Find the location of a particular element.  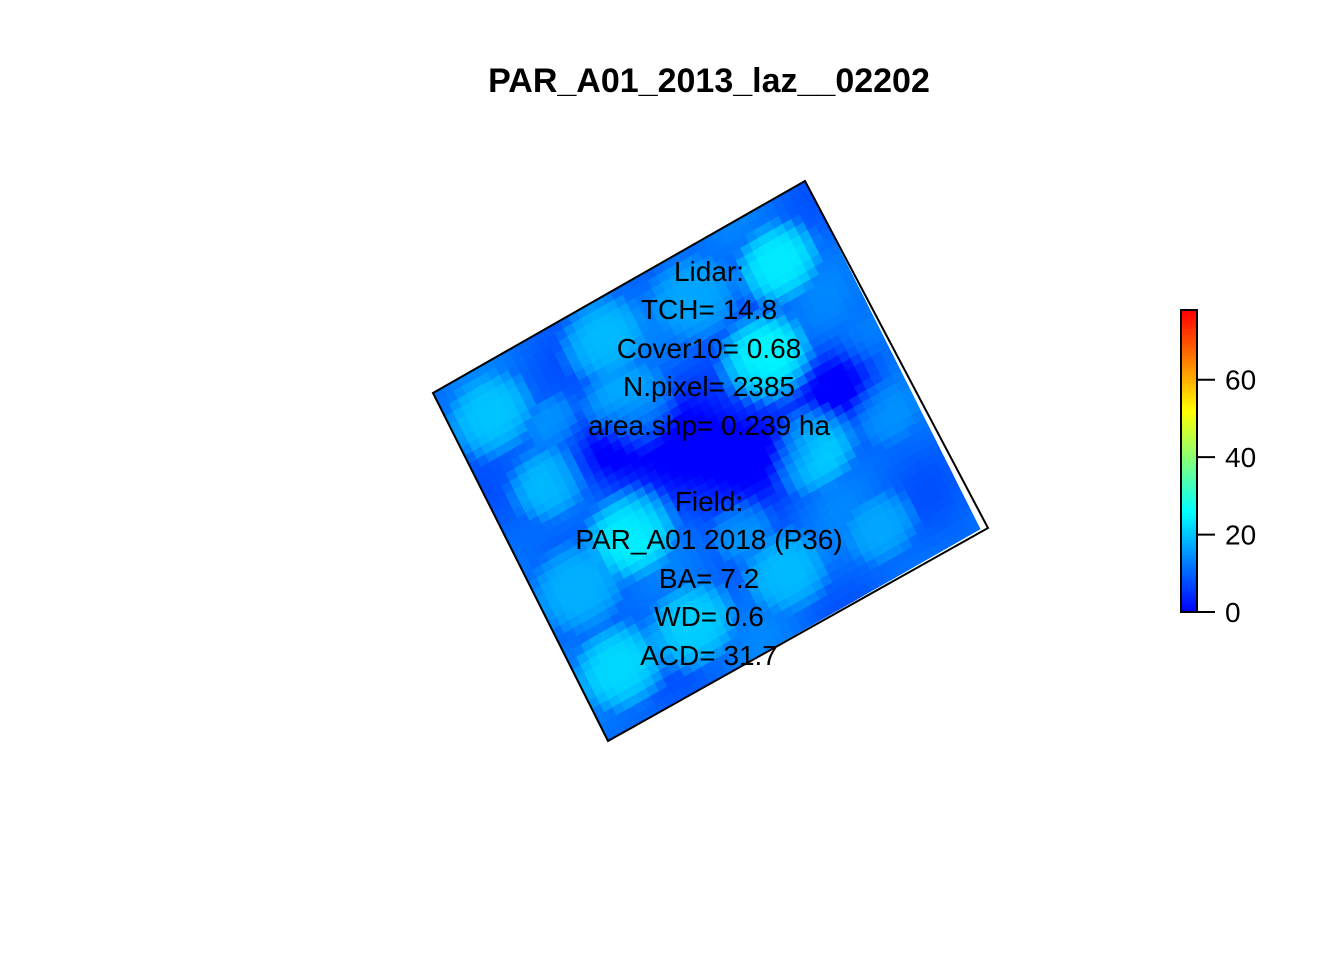

legend-frame is located at coordinates (1189, 461).